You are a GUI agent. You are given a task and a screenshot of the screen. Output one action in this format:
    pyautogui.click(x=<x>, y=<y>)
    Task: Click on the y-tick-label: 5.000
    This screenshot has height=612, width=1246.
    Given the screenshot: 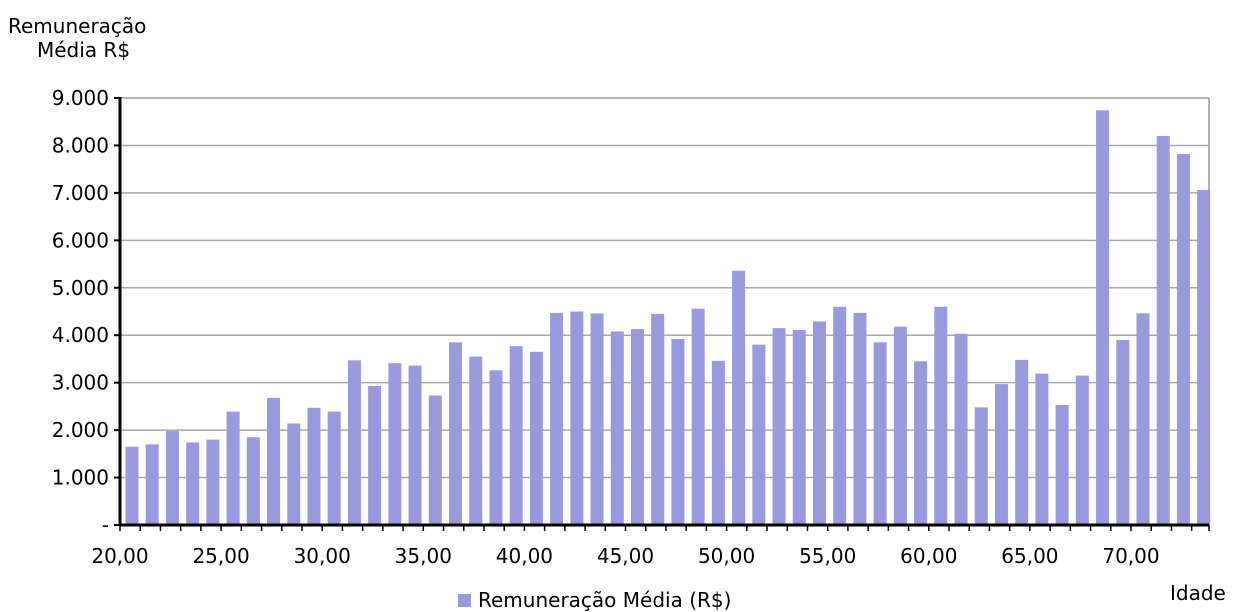 What is the action you would take?
    pyautogui.click(x=80, y=288)
    